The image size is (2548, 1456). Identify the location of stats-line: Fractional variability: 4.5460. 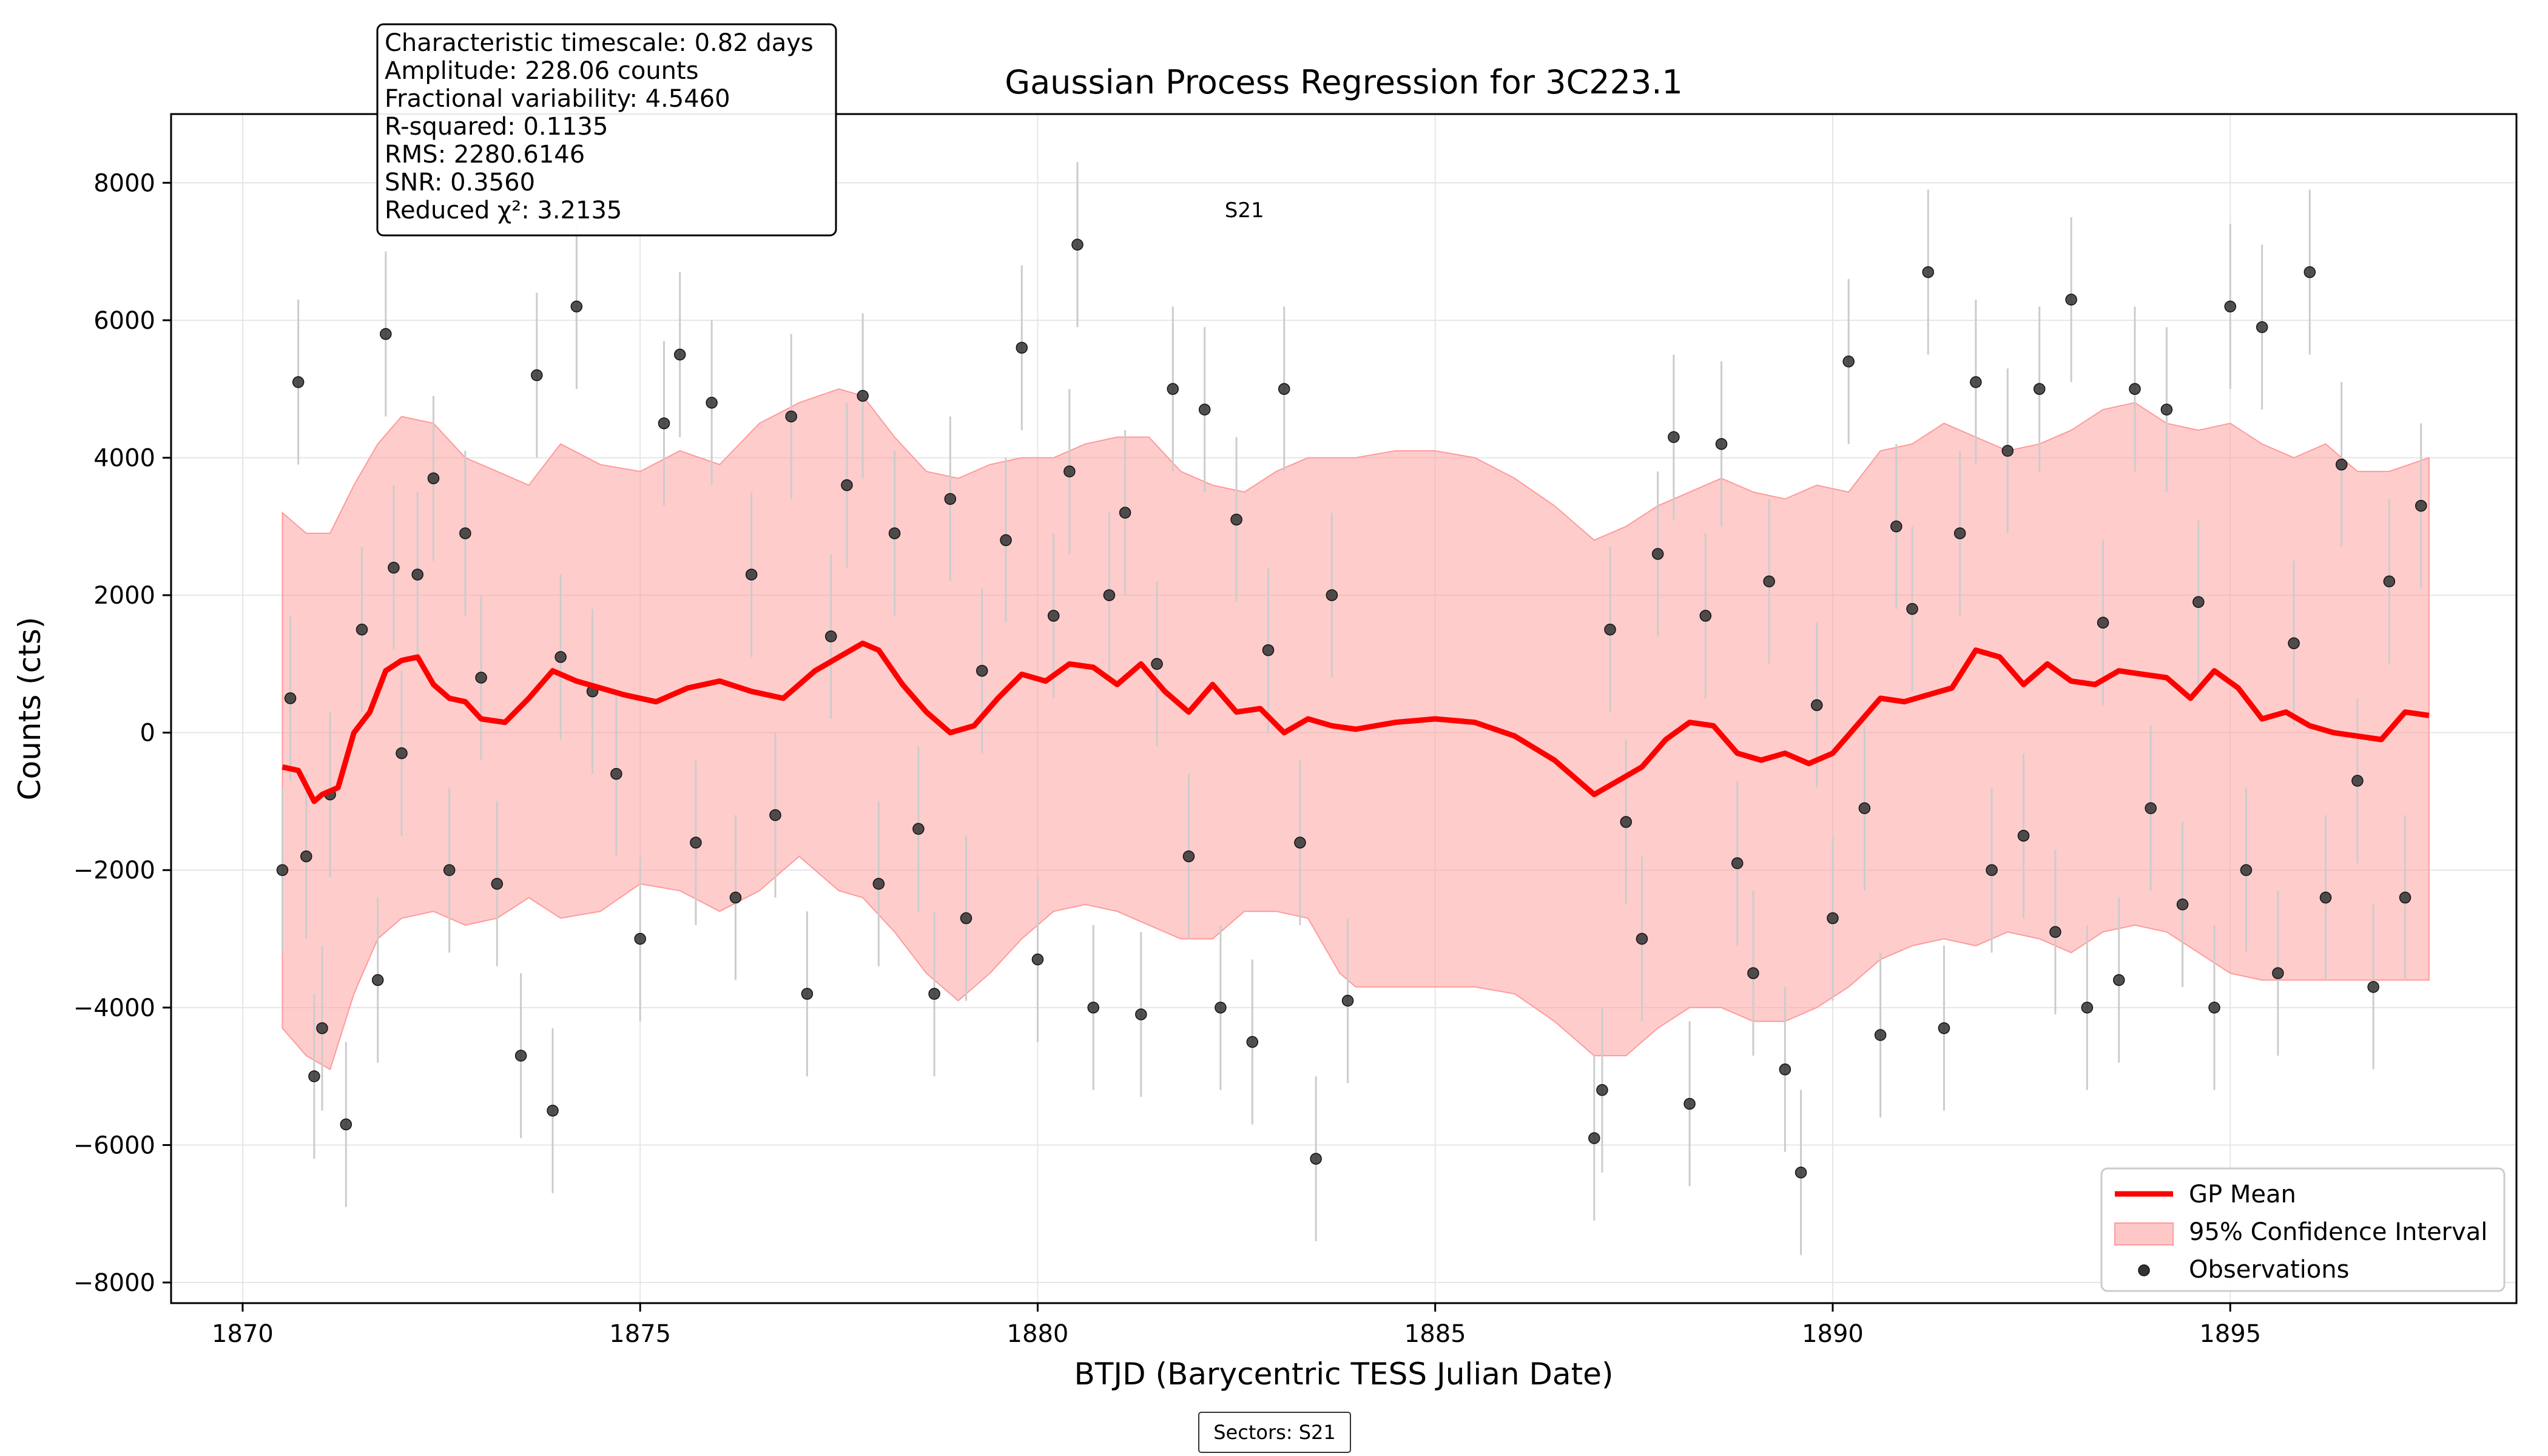
(557, 99).